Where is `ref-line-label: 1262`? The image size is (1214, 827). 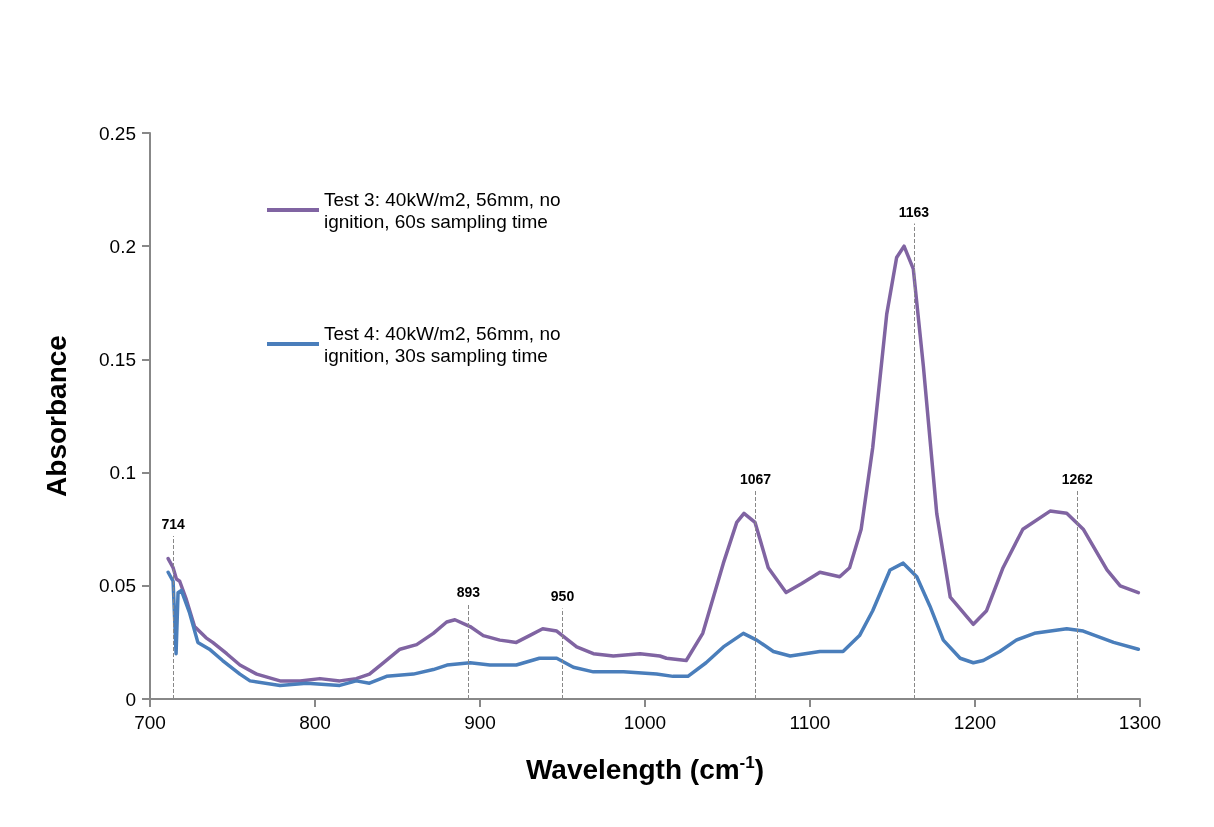 ref-line-label: 1262 is located at coordinates (1077, 478).